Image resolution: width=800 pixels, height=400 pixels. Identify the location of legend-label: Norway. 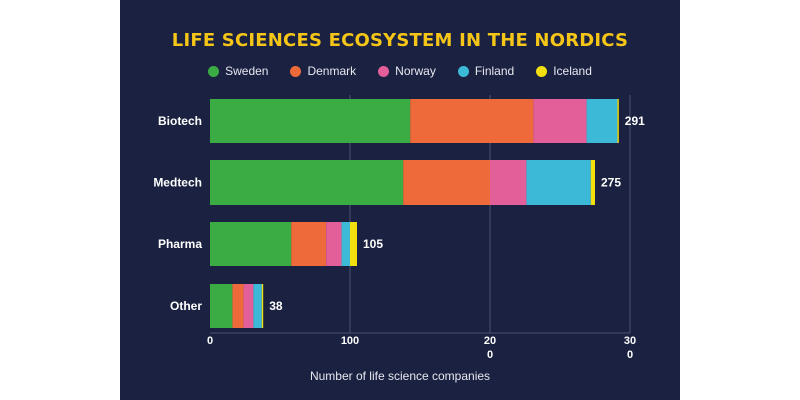
(415, 71).